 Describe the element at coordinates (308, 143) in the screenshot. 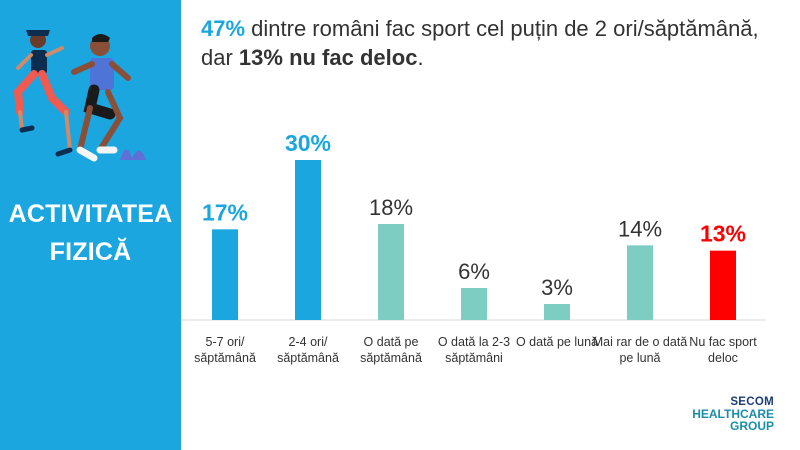

I see `bar-value-label-2: 30%` at that location.